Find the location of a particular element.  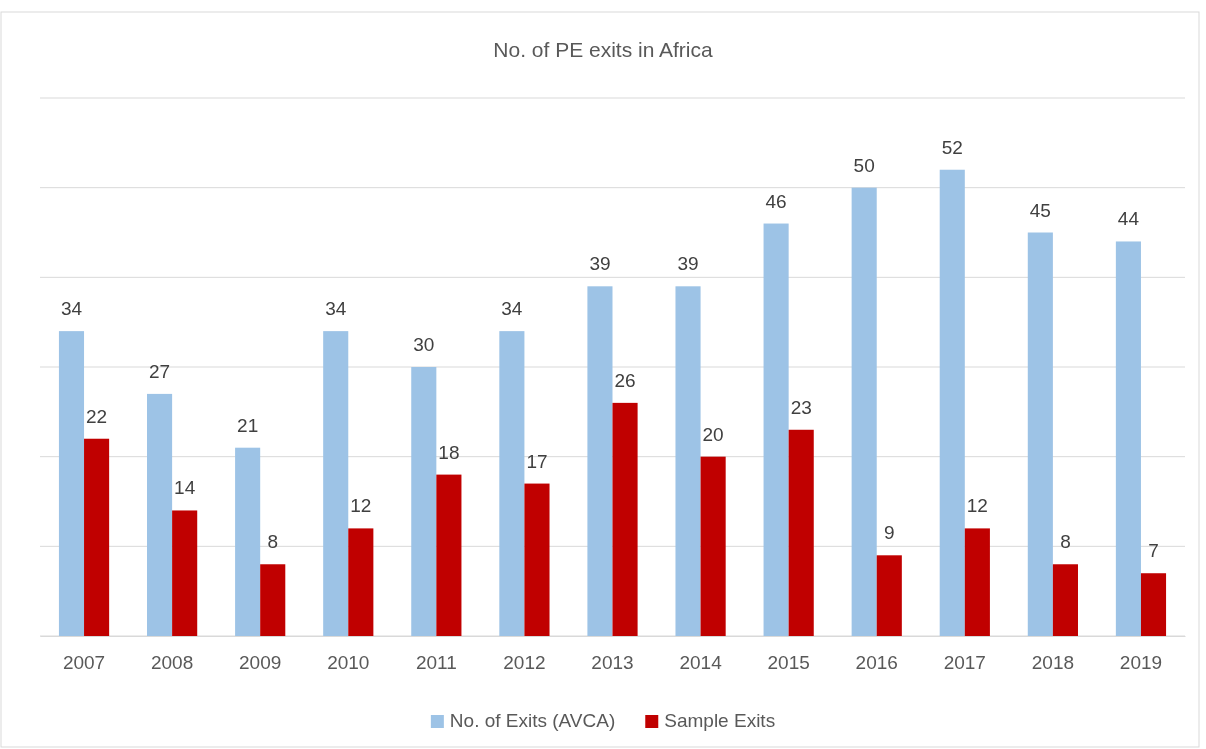

data-label: 20 is located at coordinates (713, 434).